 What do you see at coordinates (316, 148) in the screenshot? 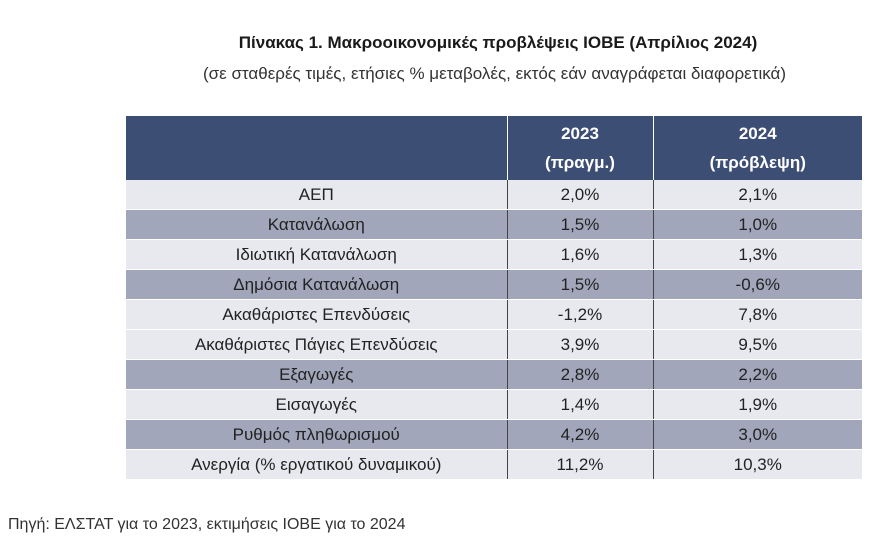
I see `header-label-cell` at bounding box center [316, 148].